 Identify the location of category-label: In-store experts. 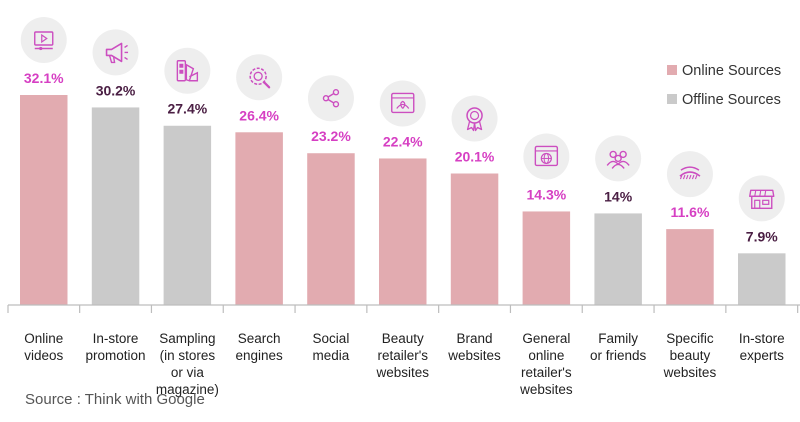
(762, 347).